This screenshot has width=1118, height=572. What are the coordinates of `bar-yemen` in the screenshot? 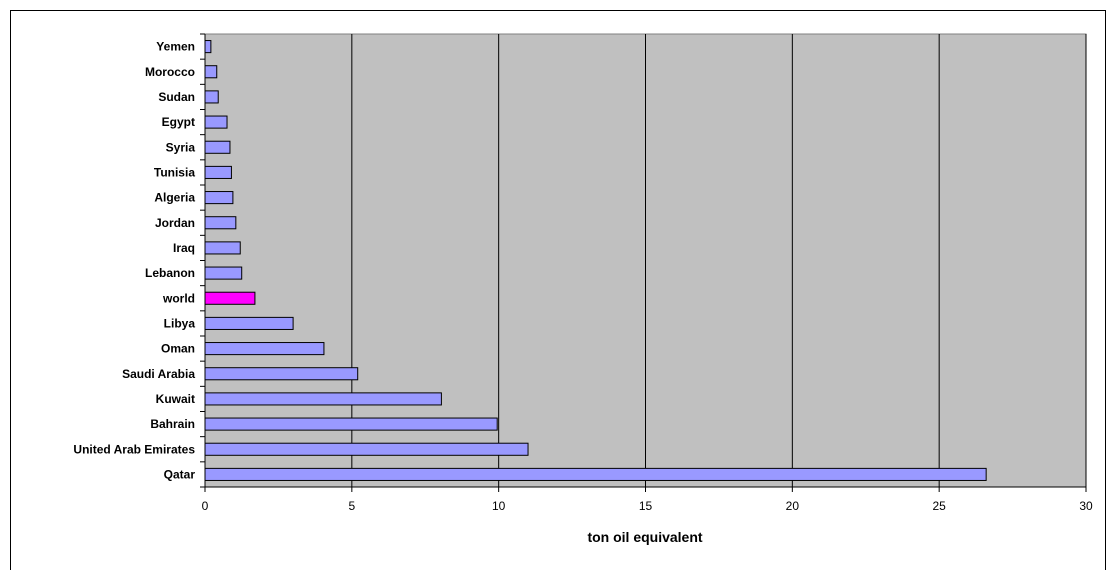 It's located at (208, 47).